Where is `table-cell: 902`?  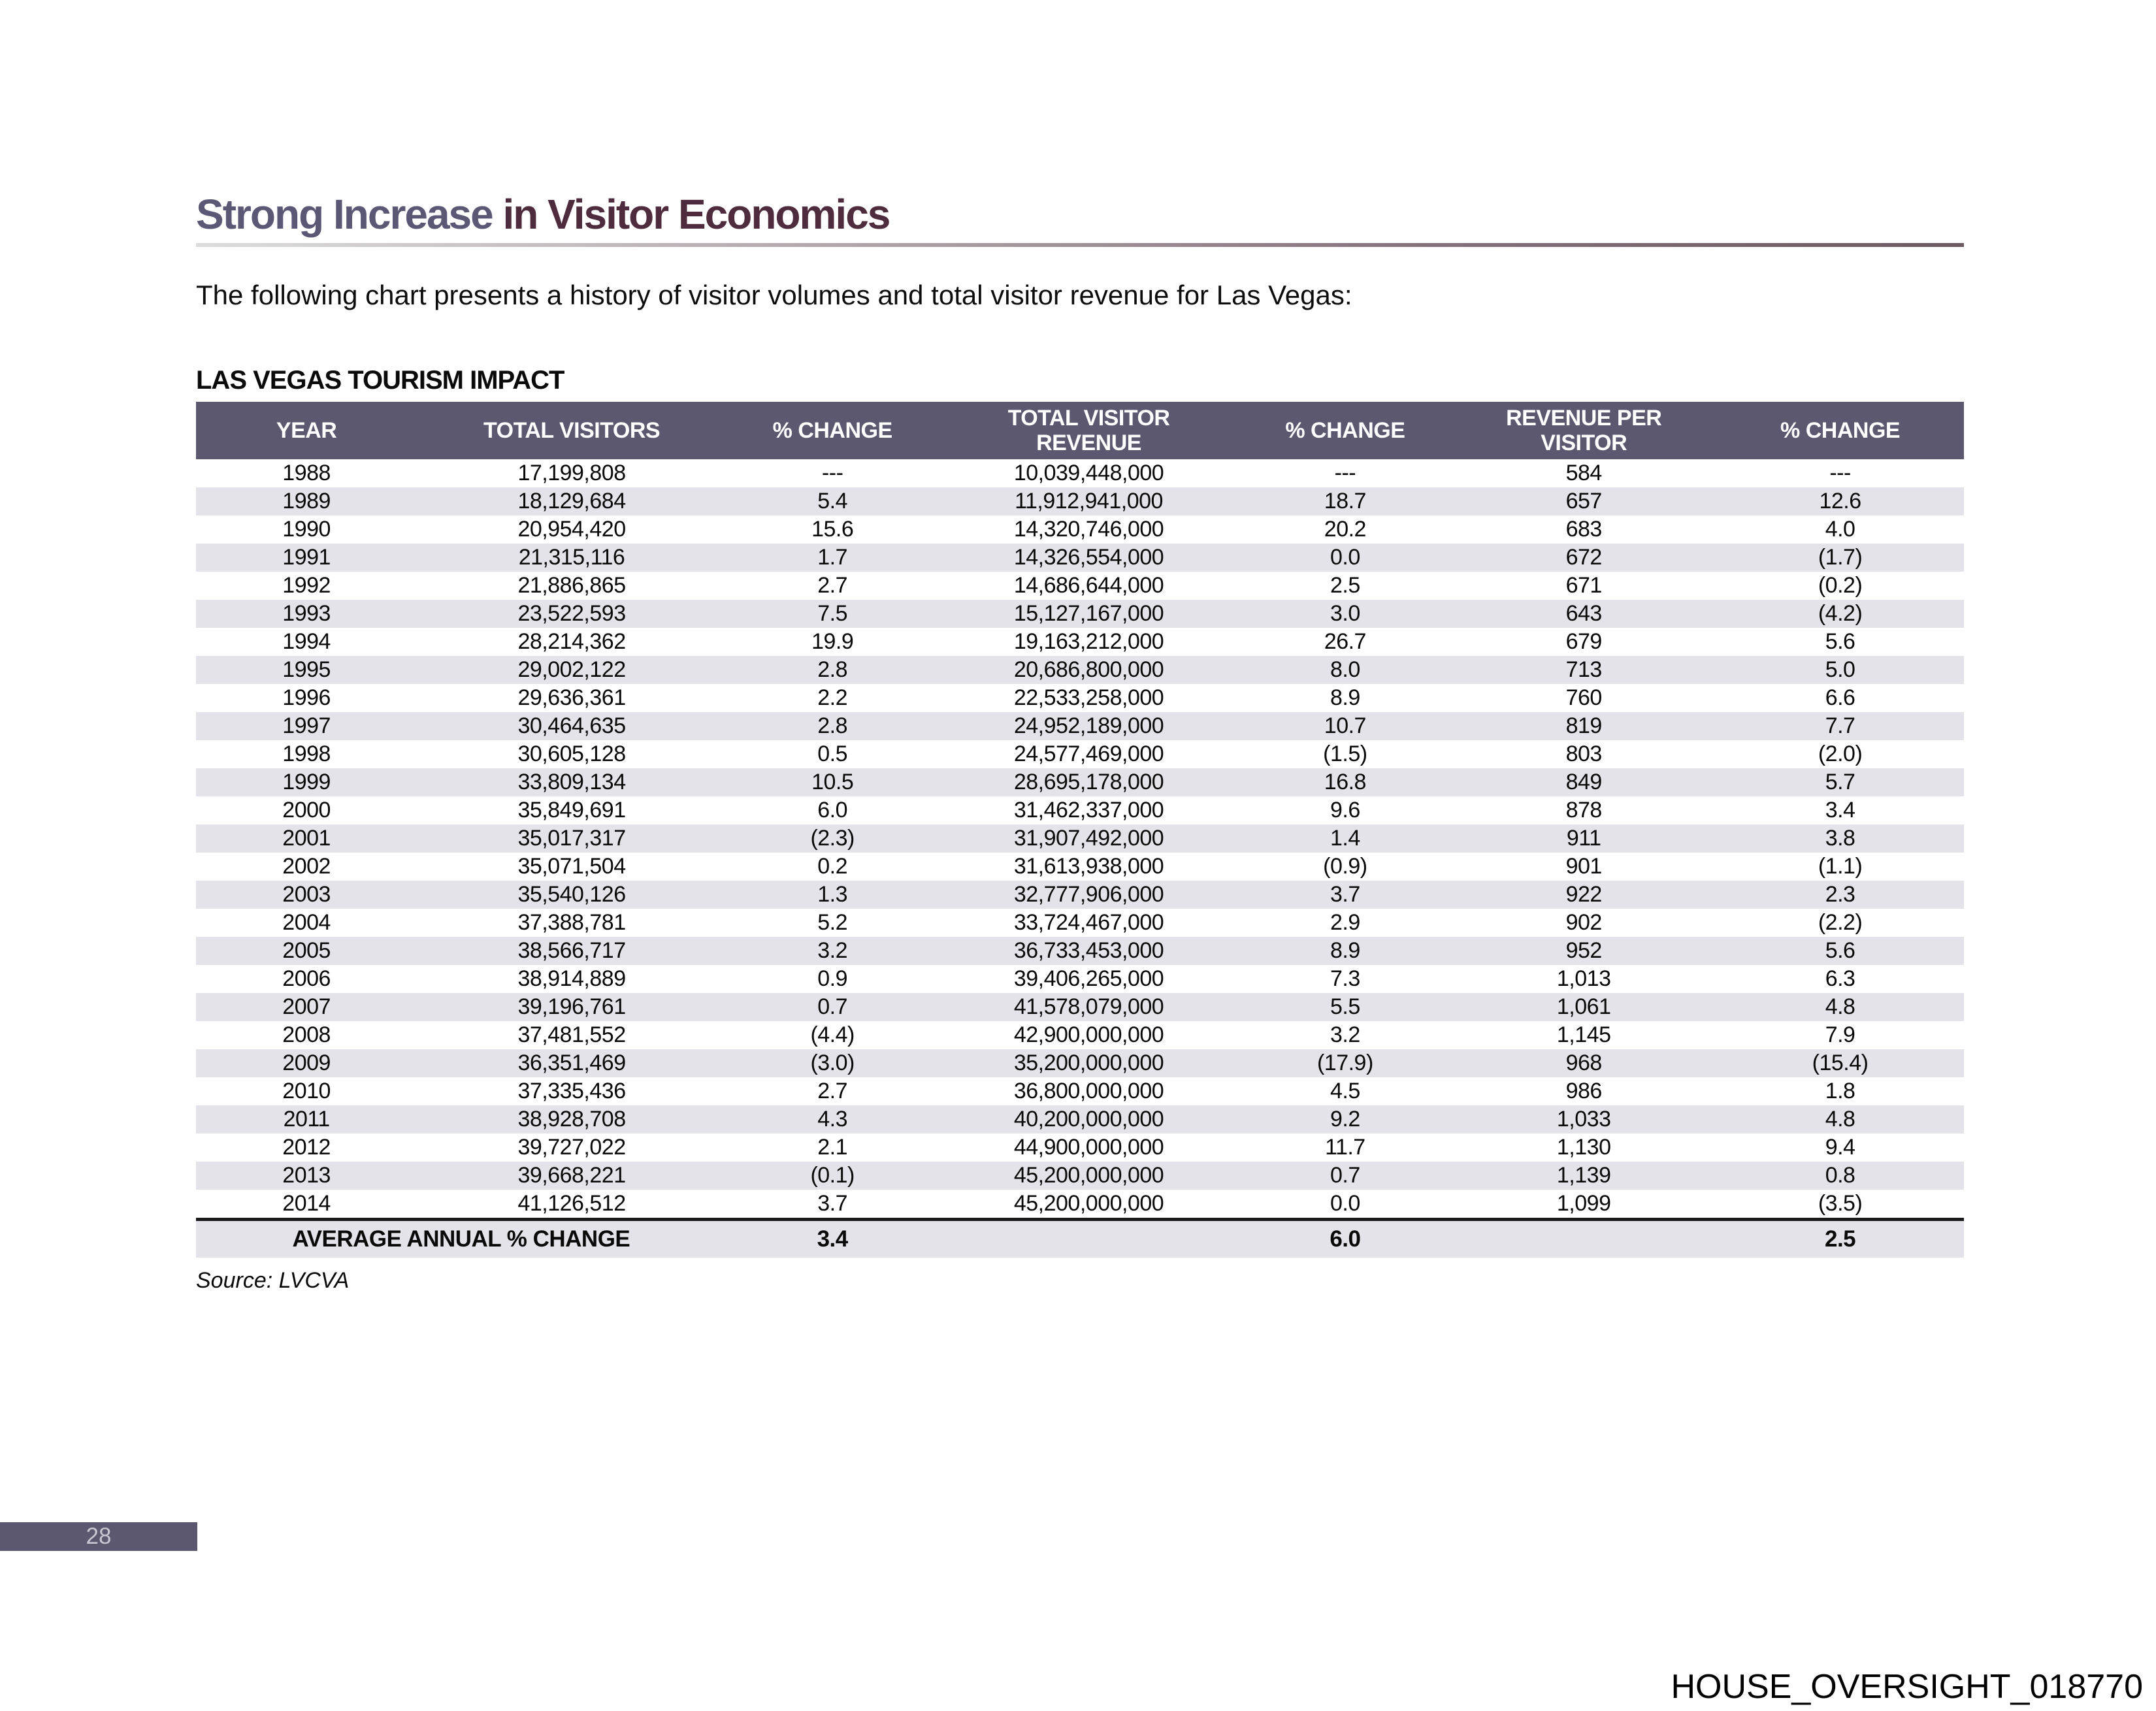
table-cell: 902 is located at coordinates (1584, 922).